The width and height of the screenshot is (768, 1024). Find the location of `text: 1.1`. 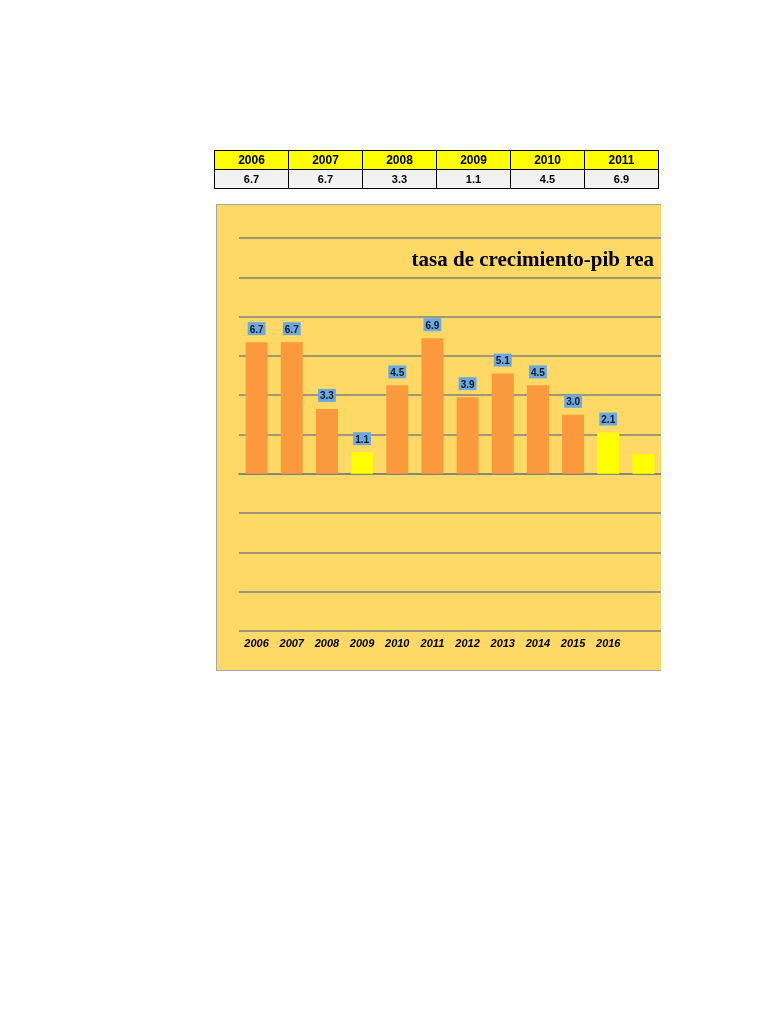

text: 1.1 is located at coordinates (473, 179).